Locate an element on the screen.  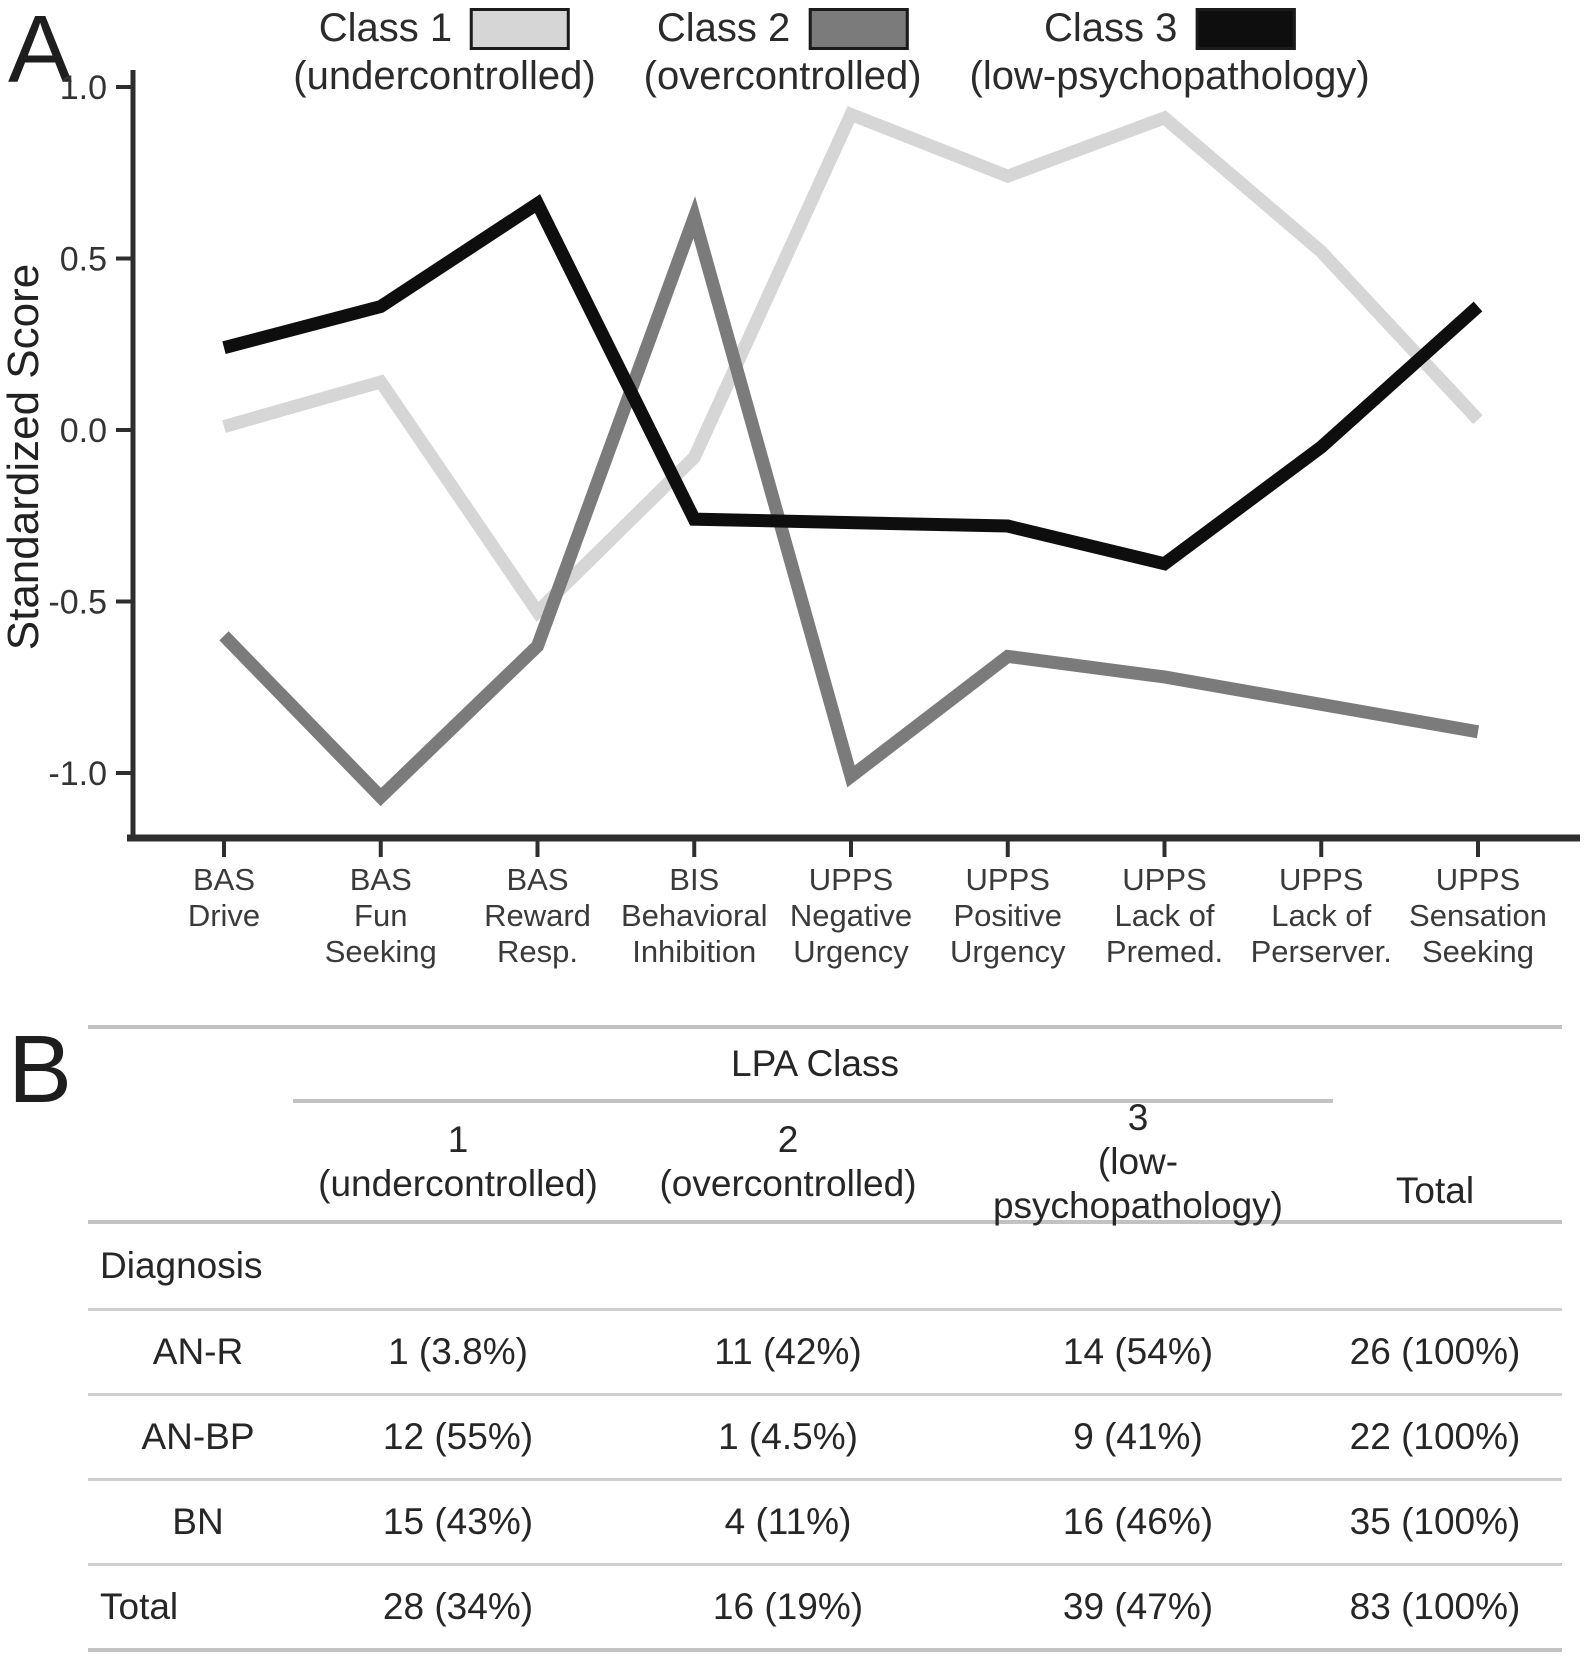
legend-class-2-label: Class 2 is located at coordinates (723, 28).